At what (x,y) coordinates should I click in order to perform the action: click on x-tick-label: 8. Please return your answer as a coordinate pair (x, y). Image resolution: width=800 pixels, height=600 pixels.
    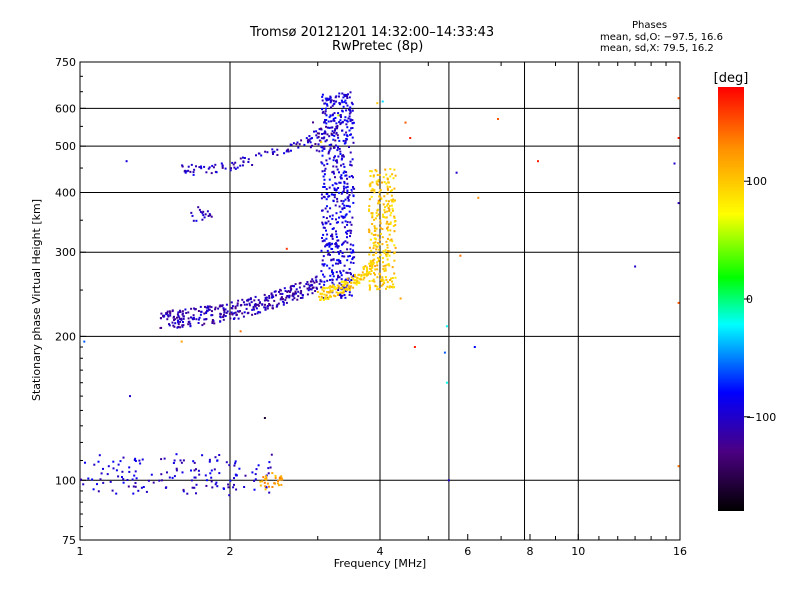
    Looking at the image, I should click on (530, 551).